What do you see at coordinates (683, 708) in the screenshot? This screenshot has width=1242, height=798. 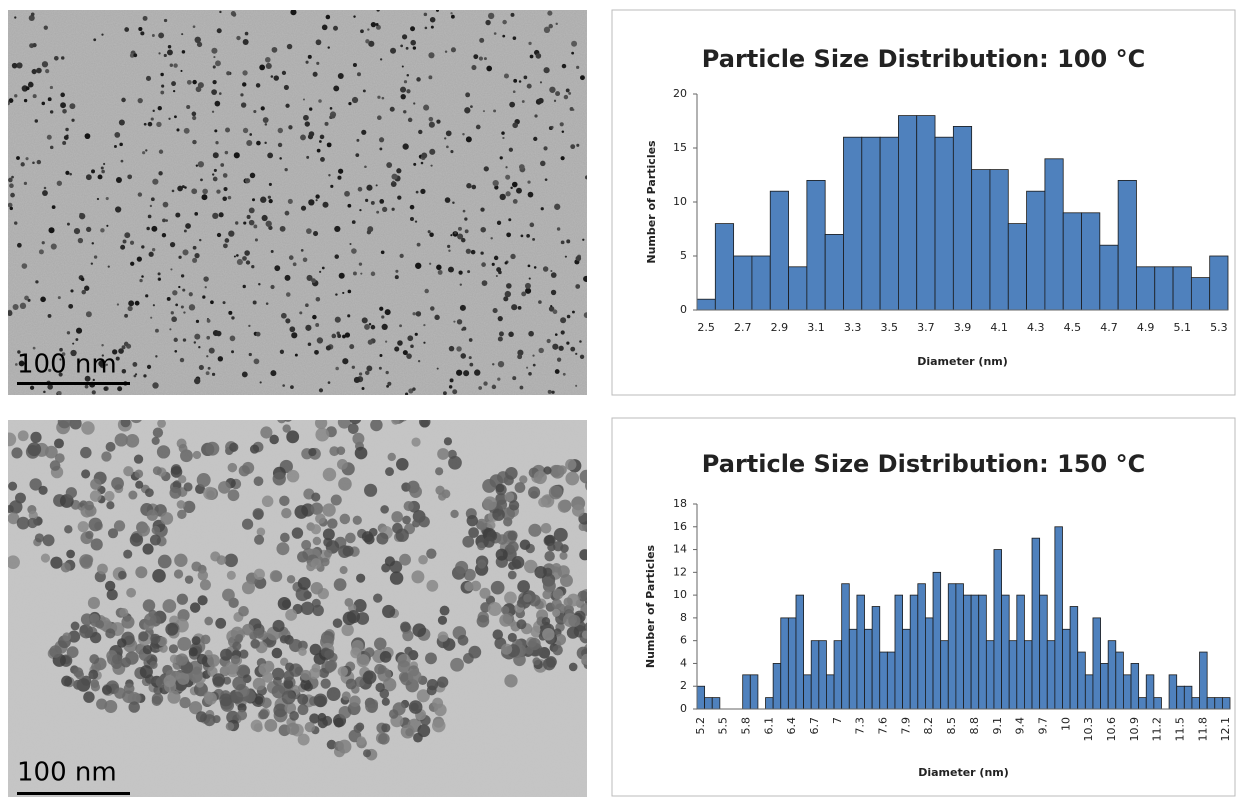 I see `y-tick-label: 0` at bounding box center [683, 708].